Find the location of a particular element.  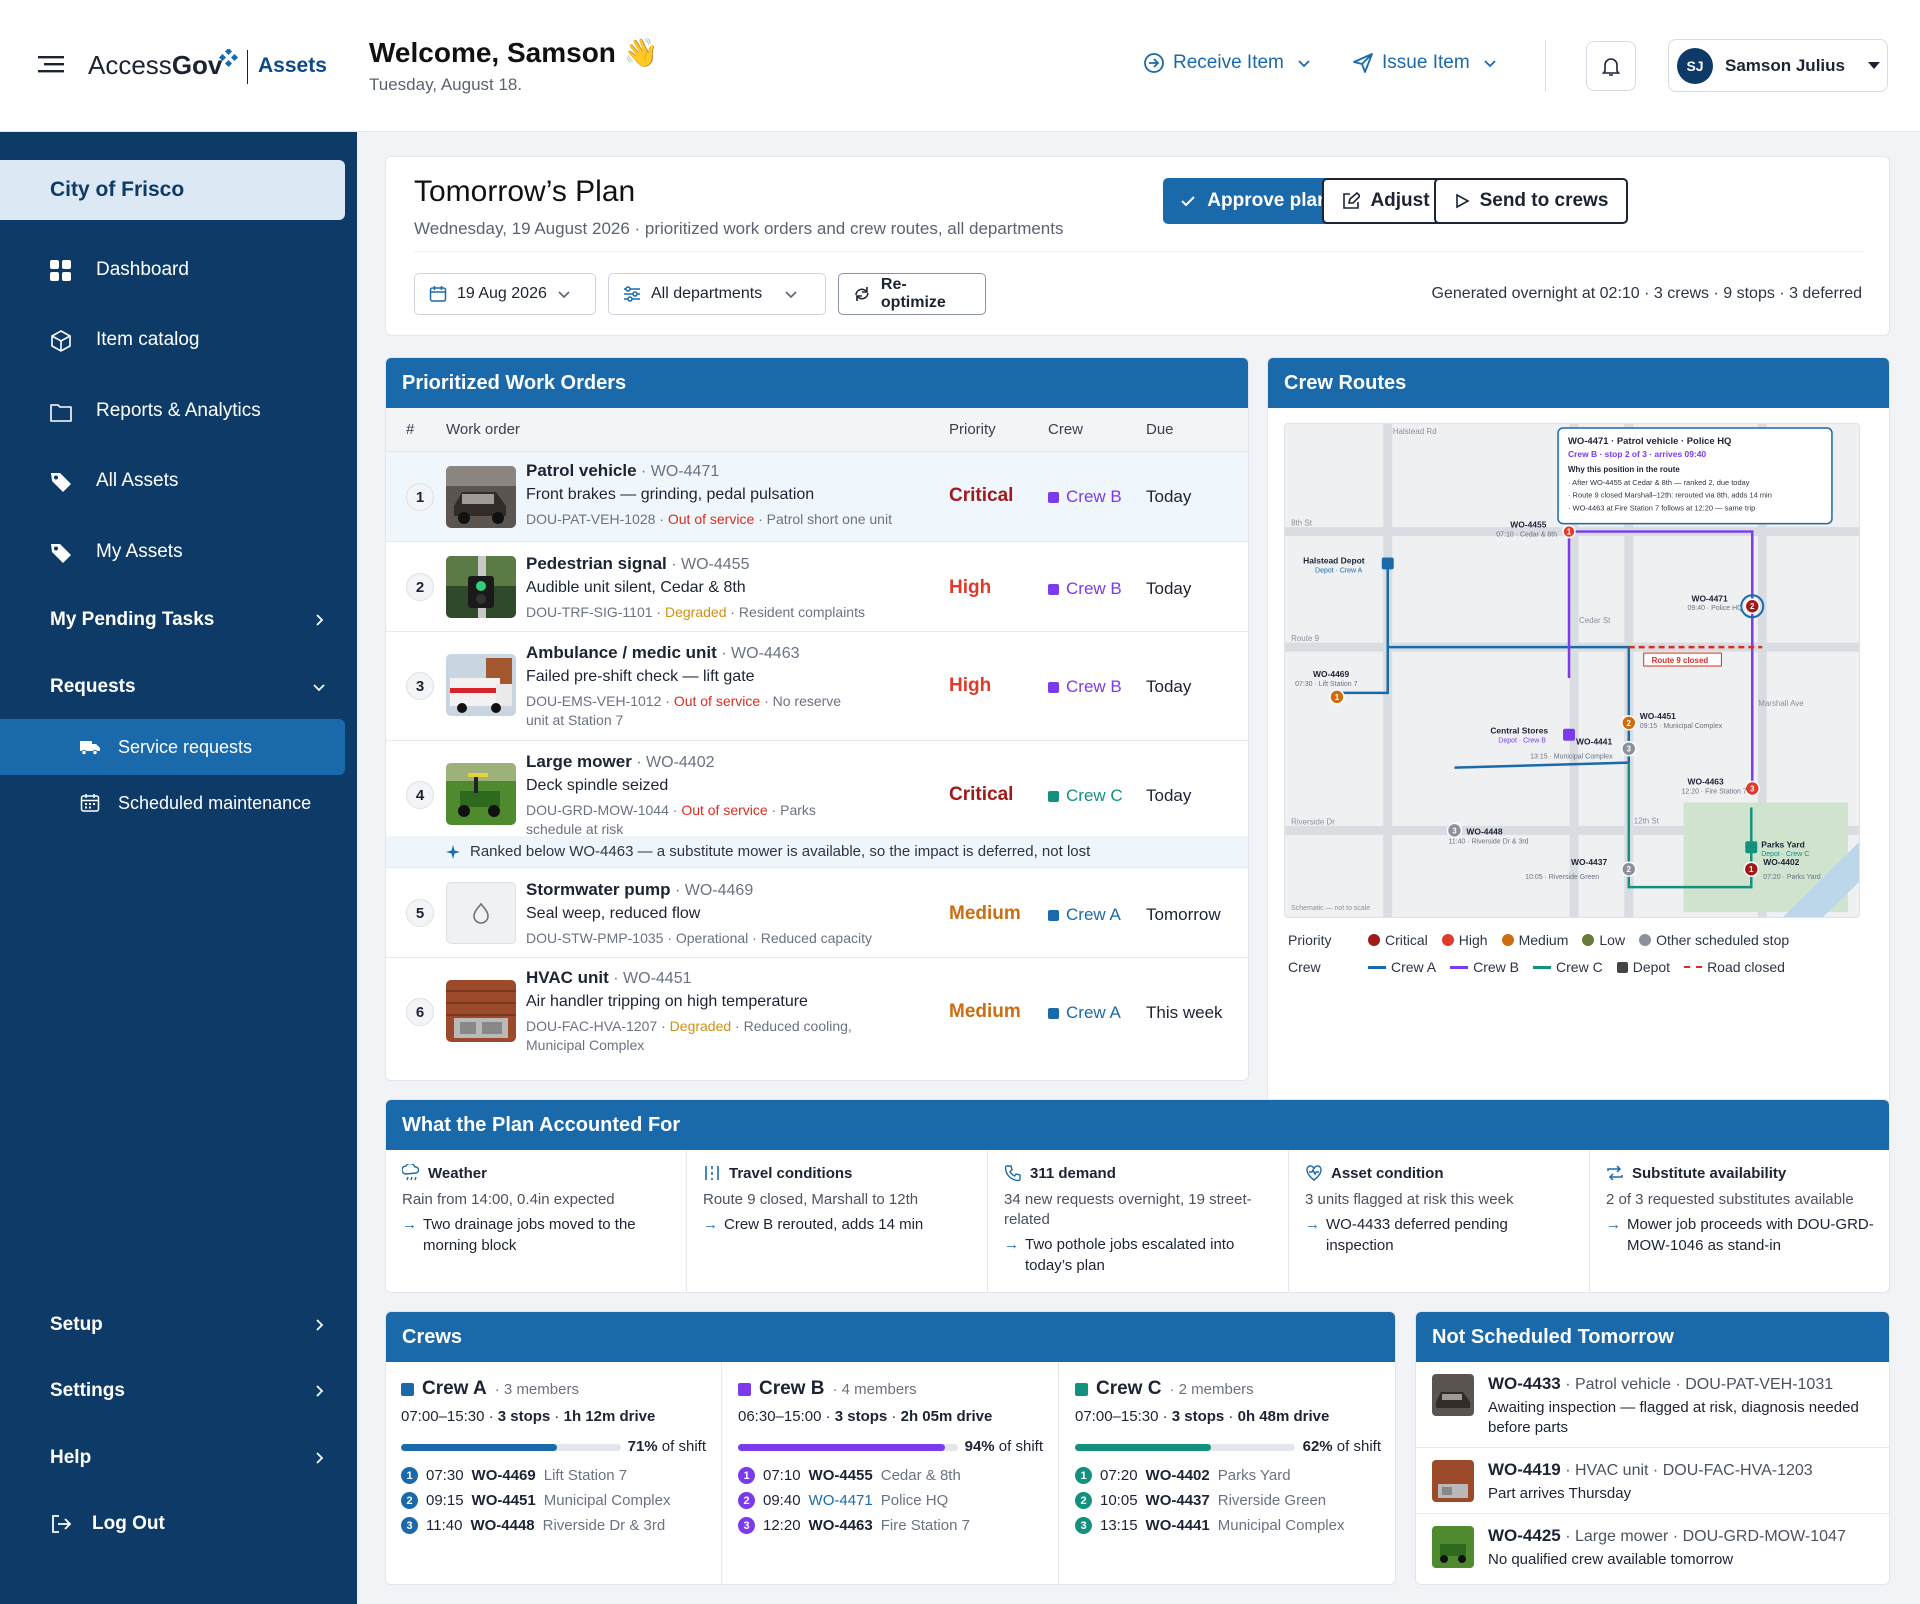

crew-stop: 1 07:10 WO-4455 Cedar & 8th is located at coordinates (890, 1475).